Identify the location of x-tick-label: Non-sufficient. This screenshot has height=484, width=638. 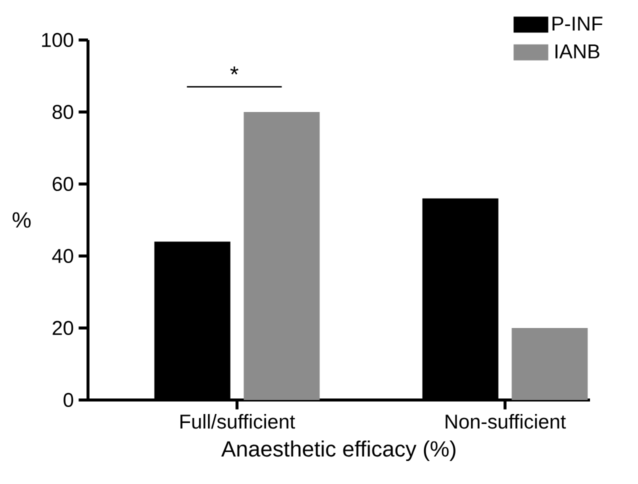
(506, 421).